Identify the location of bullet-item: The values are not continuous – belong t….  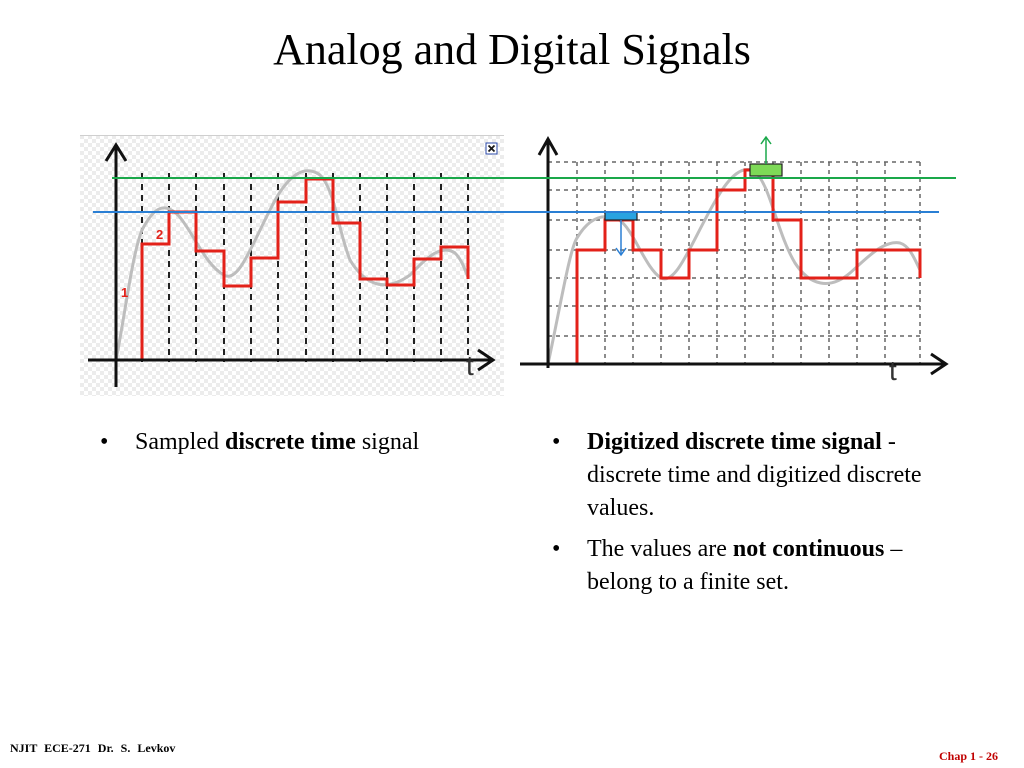
(762, 566).